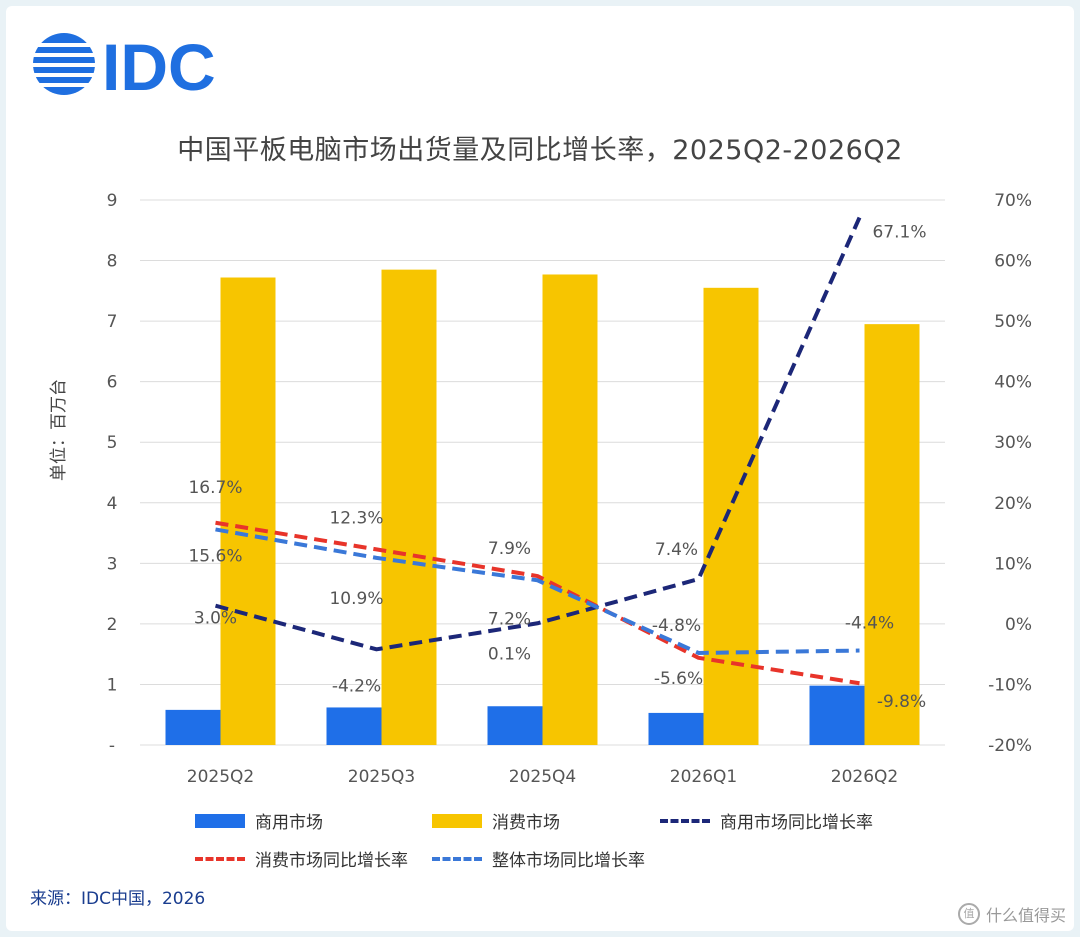 This screenshot has width=1080, height=937. Describe the element at coordinates (65, 64) in the screenshot. I see `globe-icon` at that location.